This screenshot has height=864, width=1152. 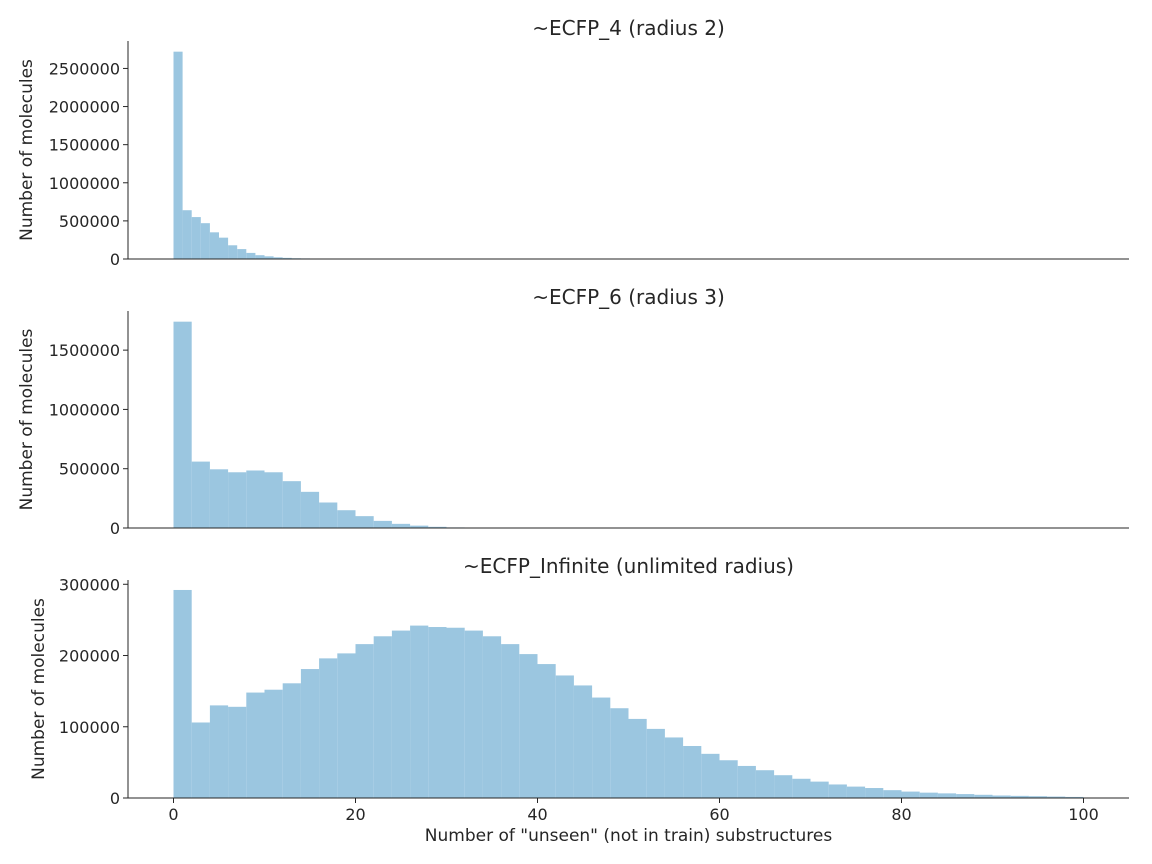 I want to click on y-tick-label: 200000, so click(x=89, y=656).